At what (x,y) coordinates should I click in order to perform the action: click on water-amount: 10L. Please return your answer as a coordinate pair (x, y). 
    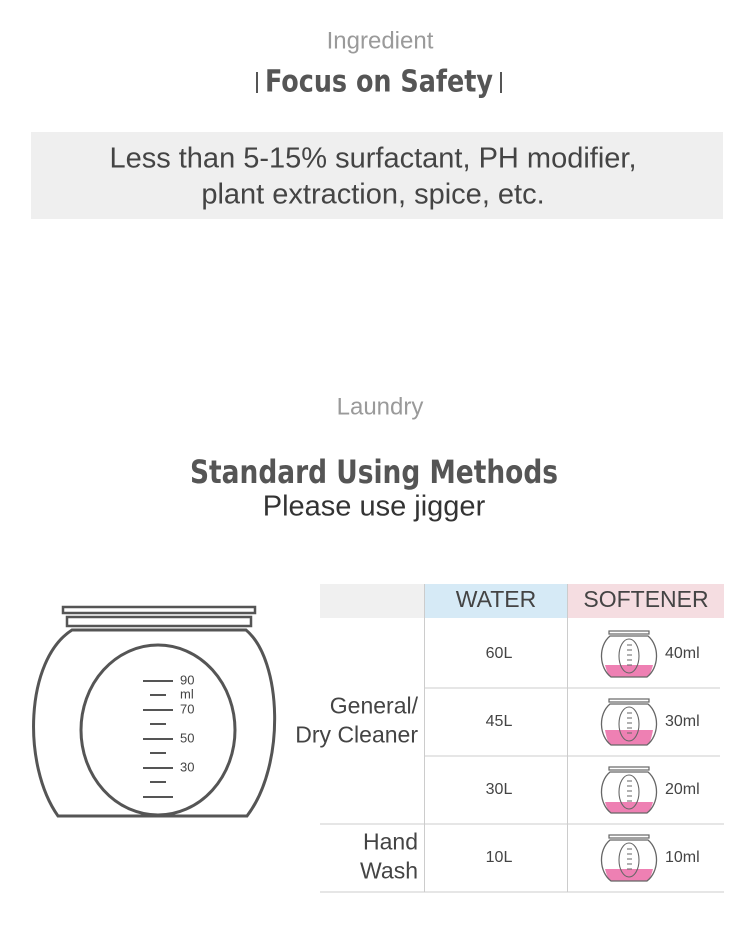
    Looking at the image, I should click on (499, 857).